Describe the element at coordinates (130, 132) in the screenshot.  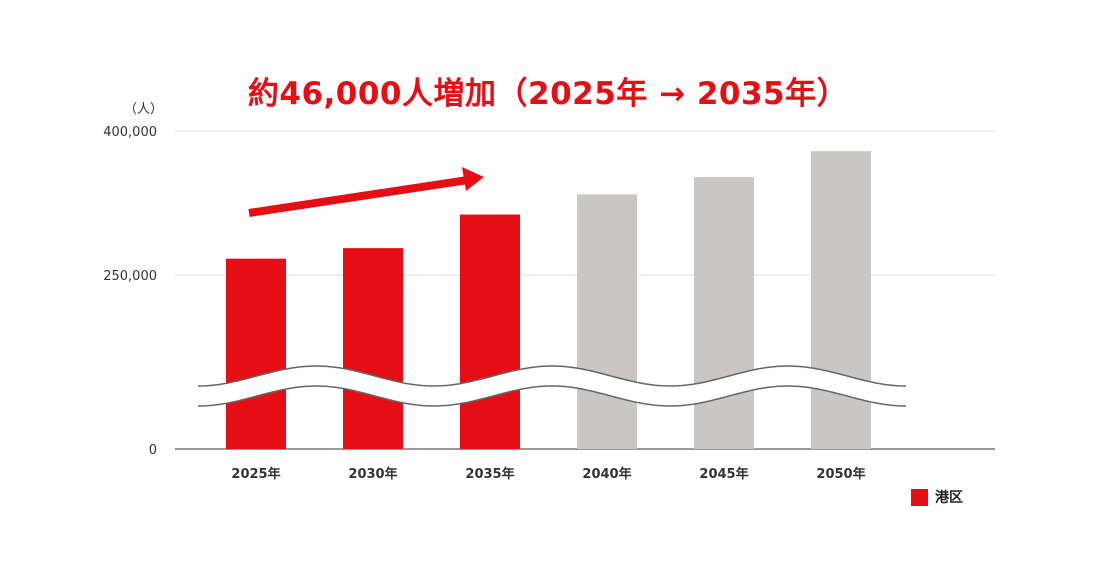
I see `y-tick-label: 400,000` at that location.